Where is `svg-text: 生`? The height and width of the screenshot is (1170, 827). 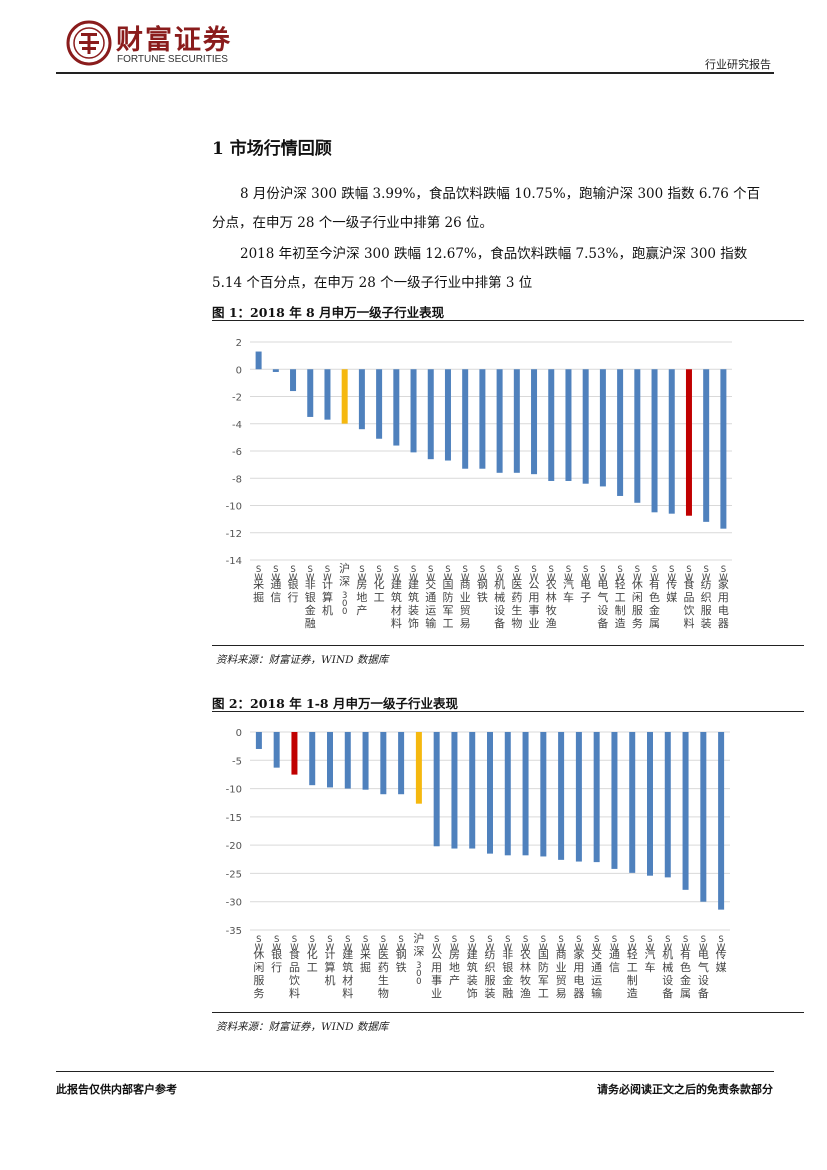
svg-text: 生 is located at coordinates (516, 610).